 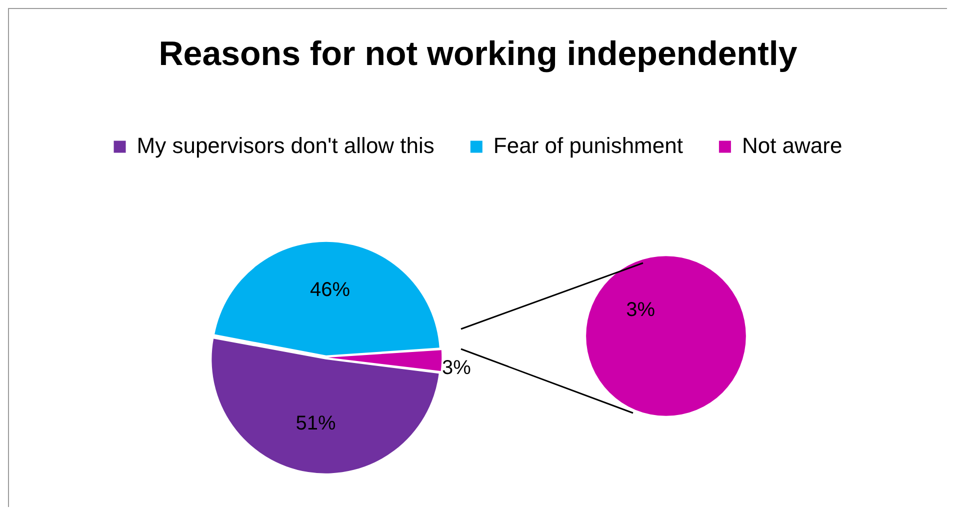 I want to click on legend-label: My supervisors don't allow this, so click(x=285, y=145).